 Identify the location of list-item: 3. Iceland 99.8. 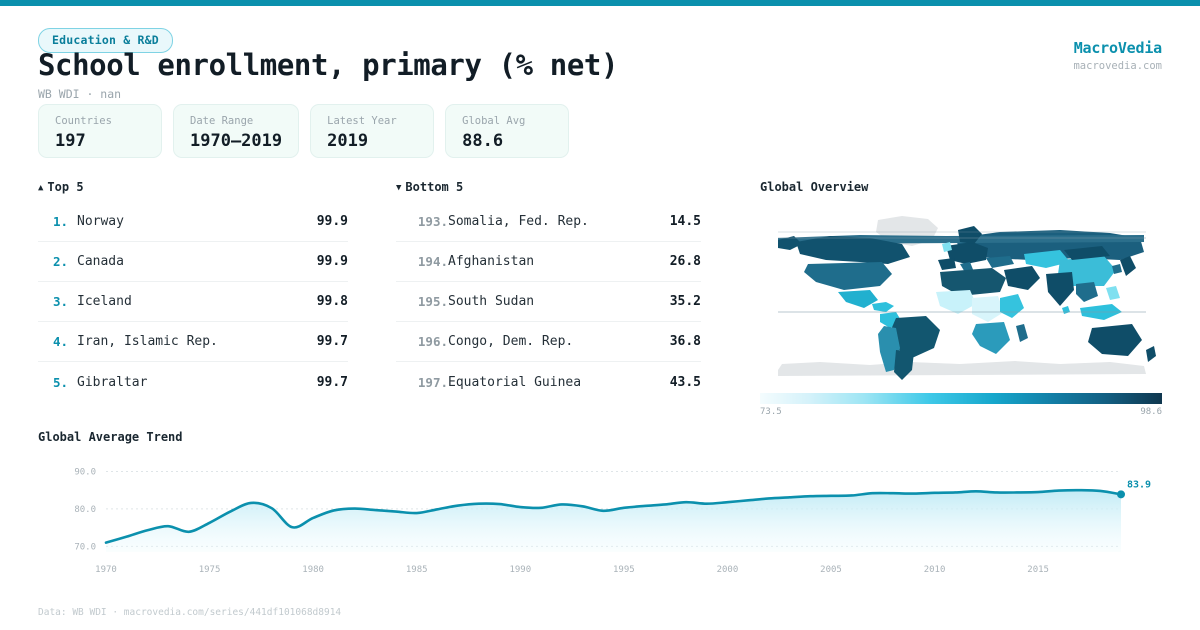
(193, 302).